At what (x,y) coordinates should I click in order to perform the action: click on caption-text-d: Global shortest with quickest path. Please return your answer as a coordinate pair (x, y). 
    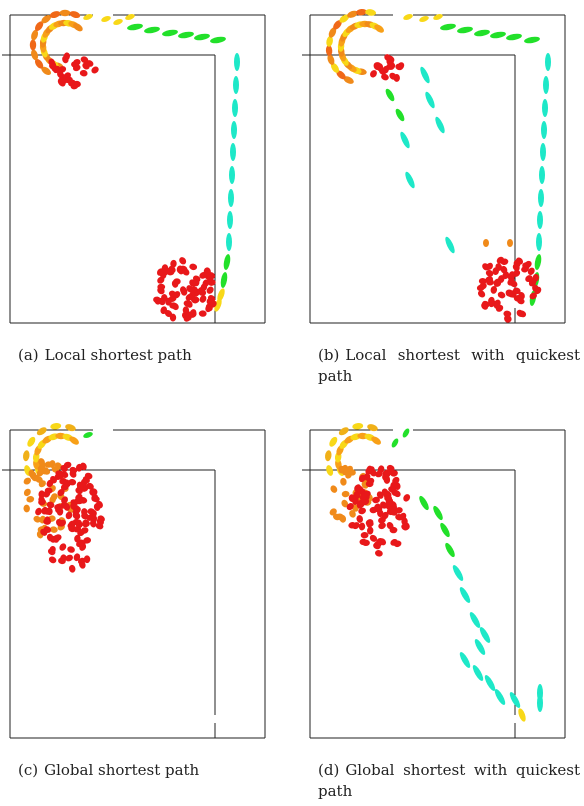
    Looking at the image, I should click on (449, 780).